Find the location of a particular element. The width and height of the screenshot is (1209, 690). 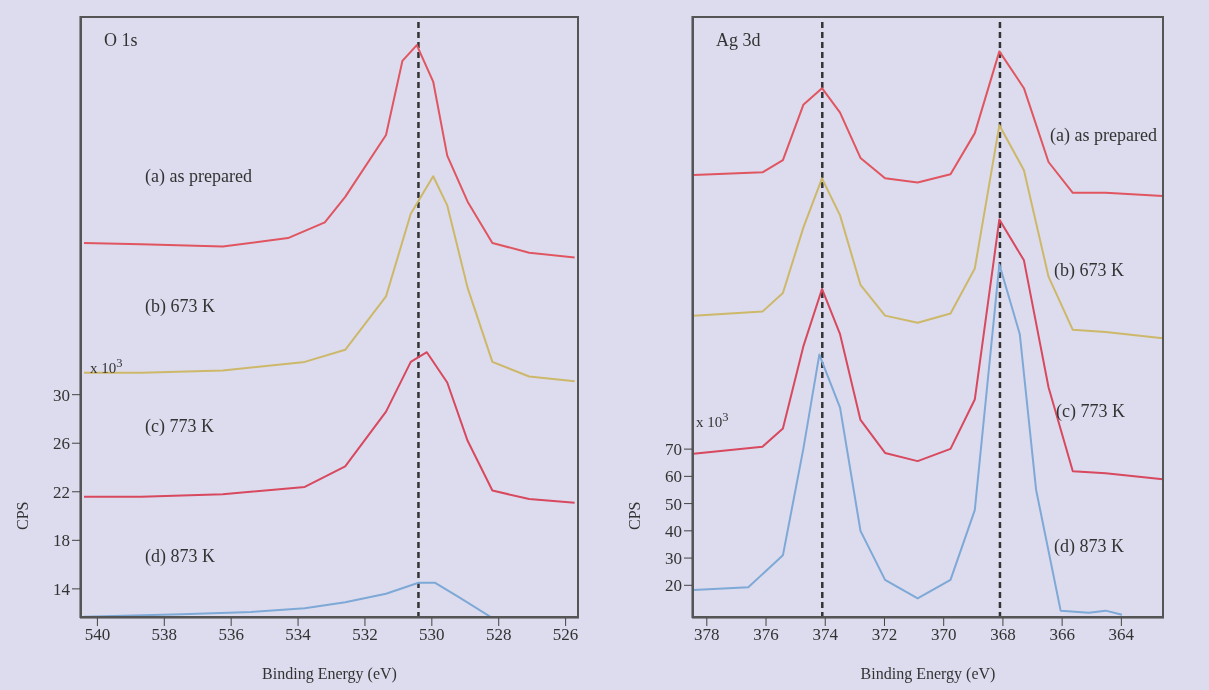

y-tick-label: 40 is located at coordinates (673, 531).